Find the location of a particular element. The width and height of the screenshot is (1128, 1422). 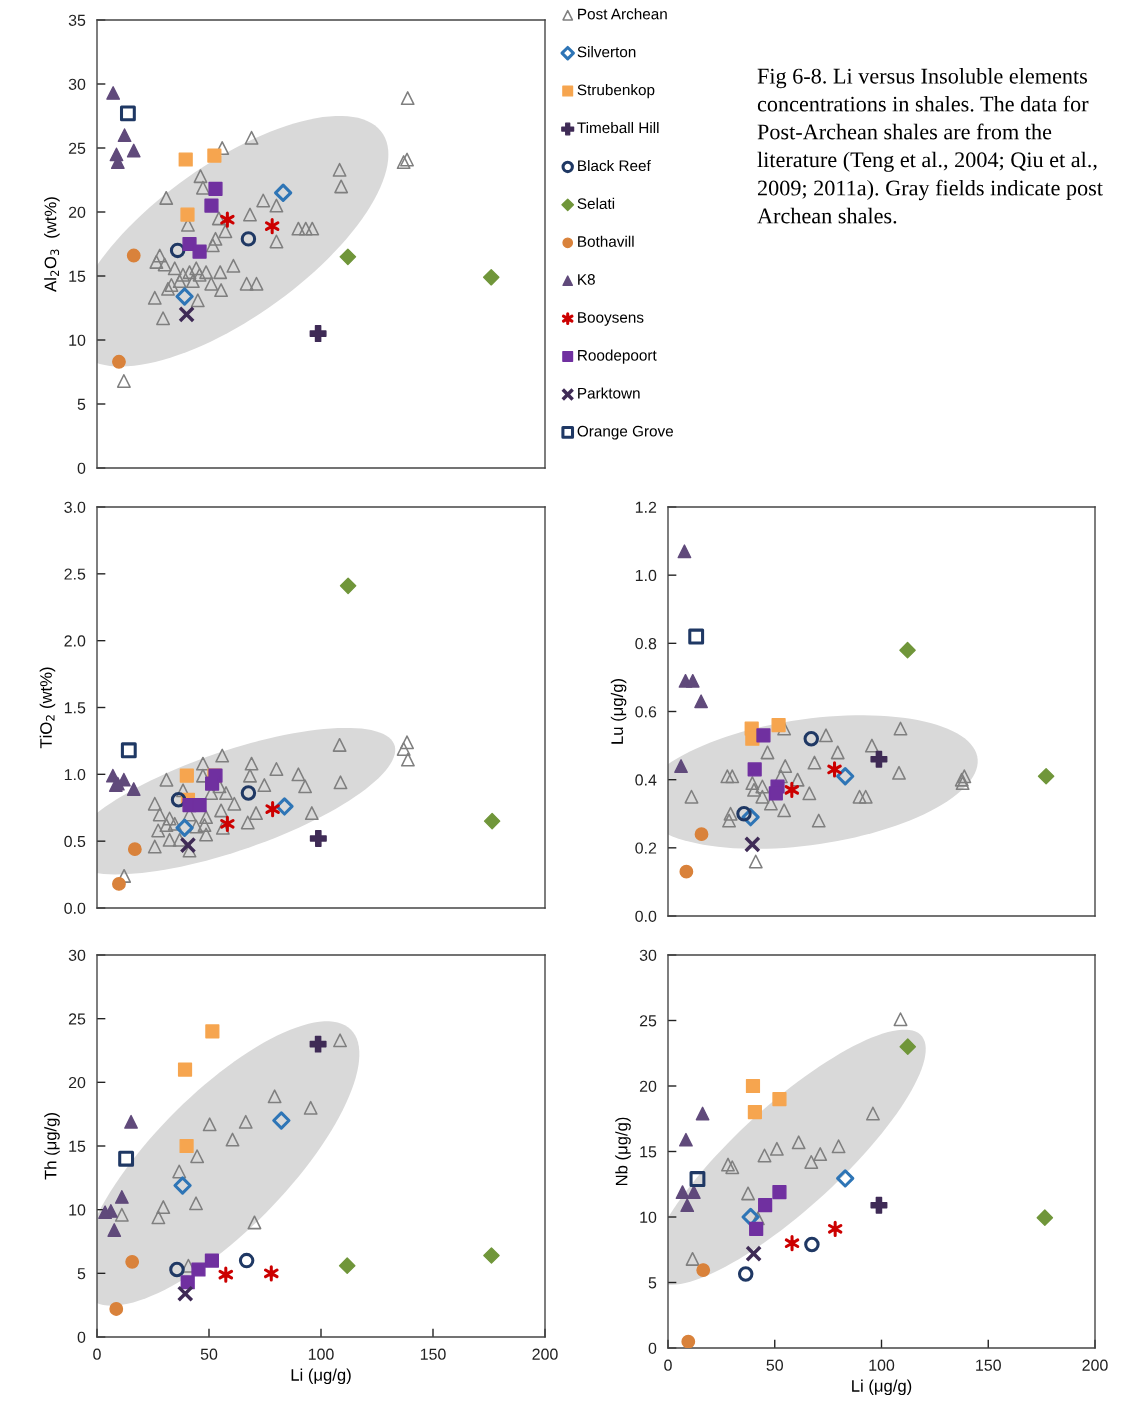

legend-label: Strubenkop is located at coordinates (616, 91).